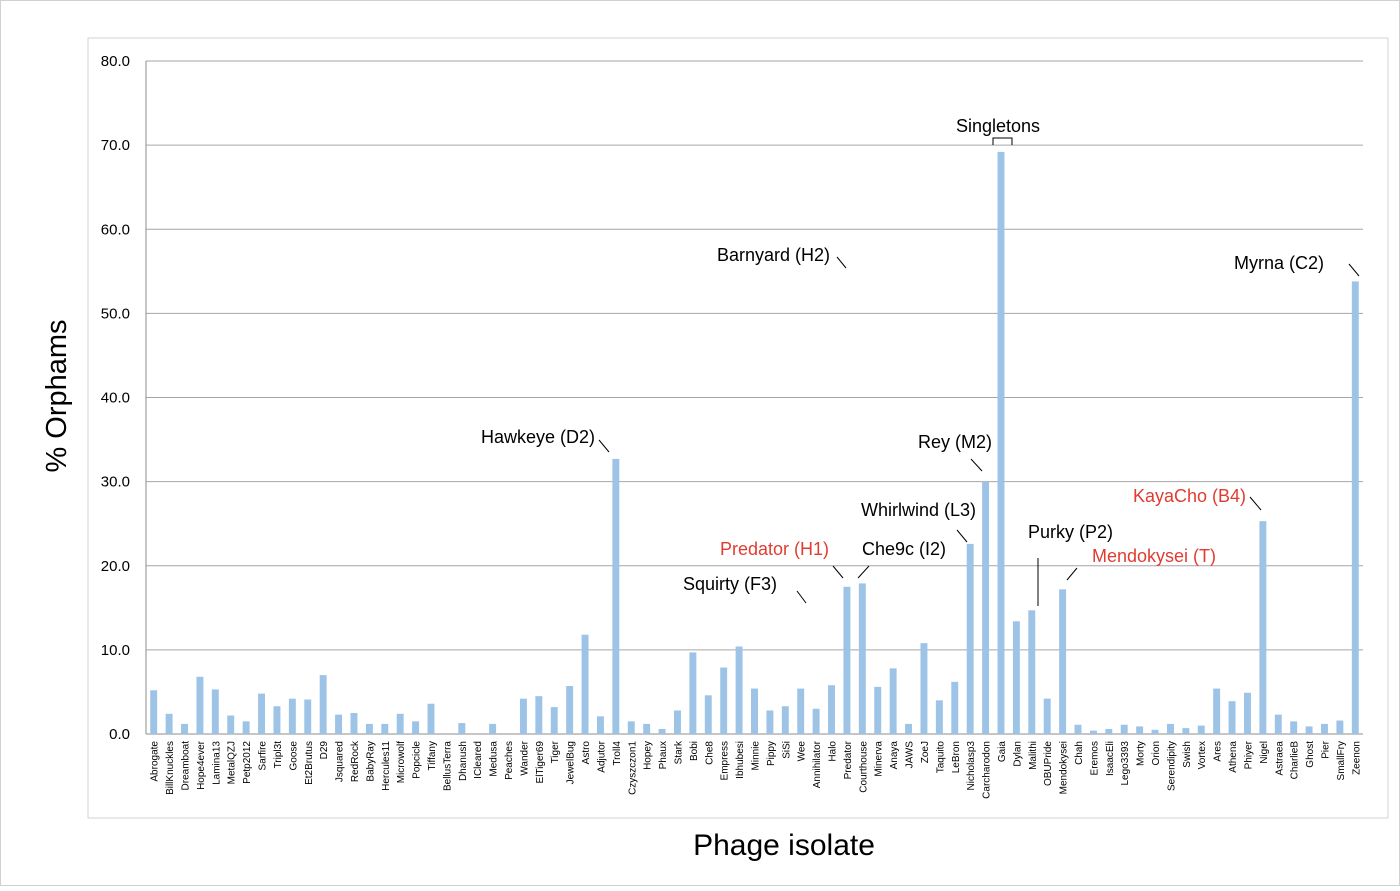 The image size is (1400, 891). I want to click on x-tick-label: Pier, so click(1325, 749).